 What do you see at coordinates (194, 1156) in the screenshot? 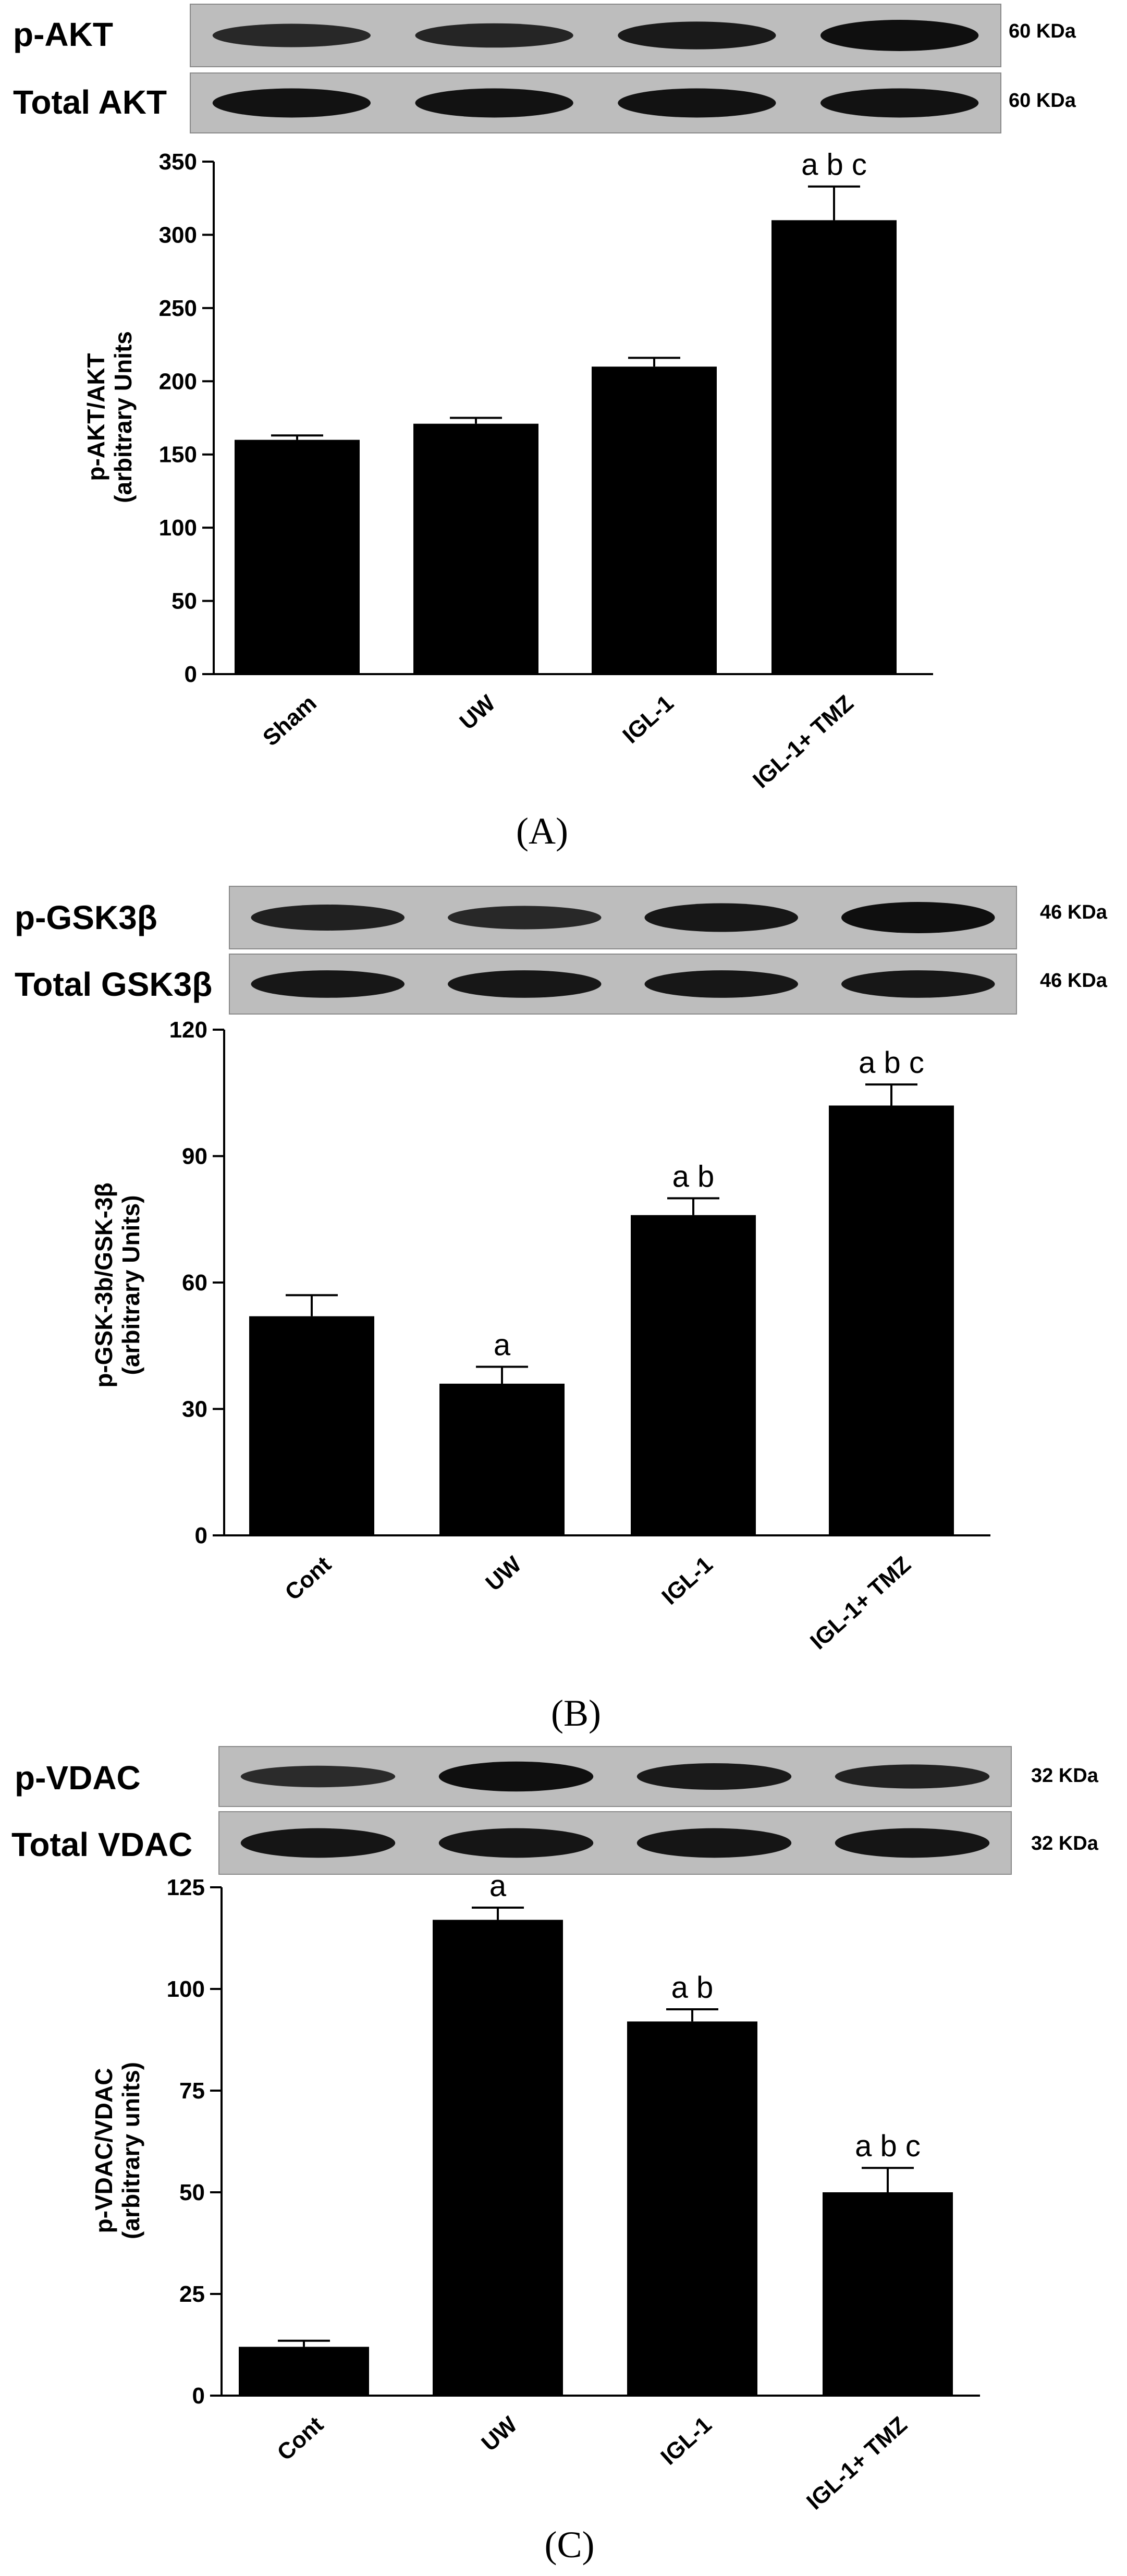
I see `y-tick-label: 90` at bounding box center [194, 1156].